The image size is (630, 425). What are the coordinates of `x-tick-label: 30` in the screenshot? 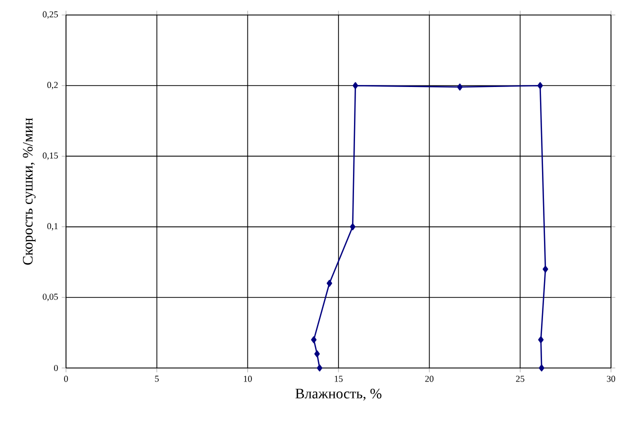 It's located at (611, 379).